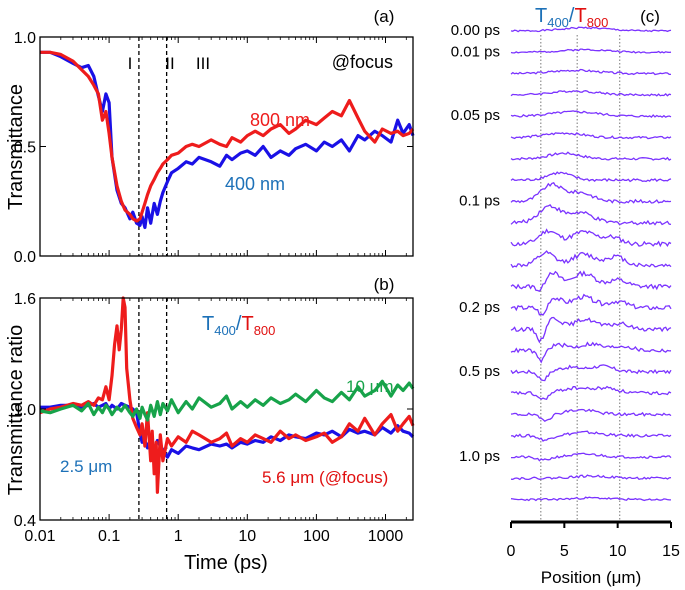  What do you see at coordinates (650, 16) in the screenshot?
I see `panel-c-label: (c)` at bounding box center [650, 16].